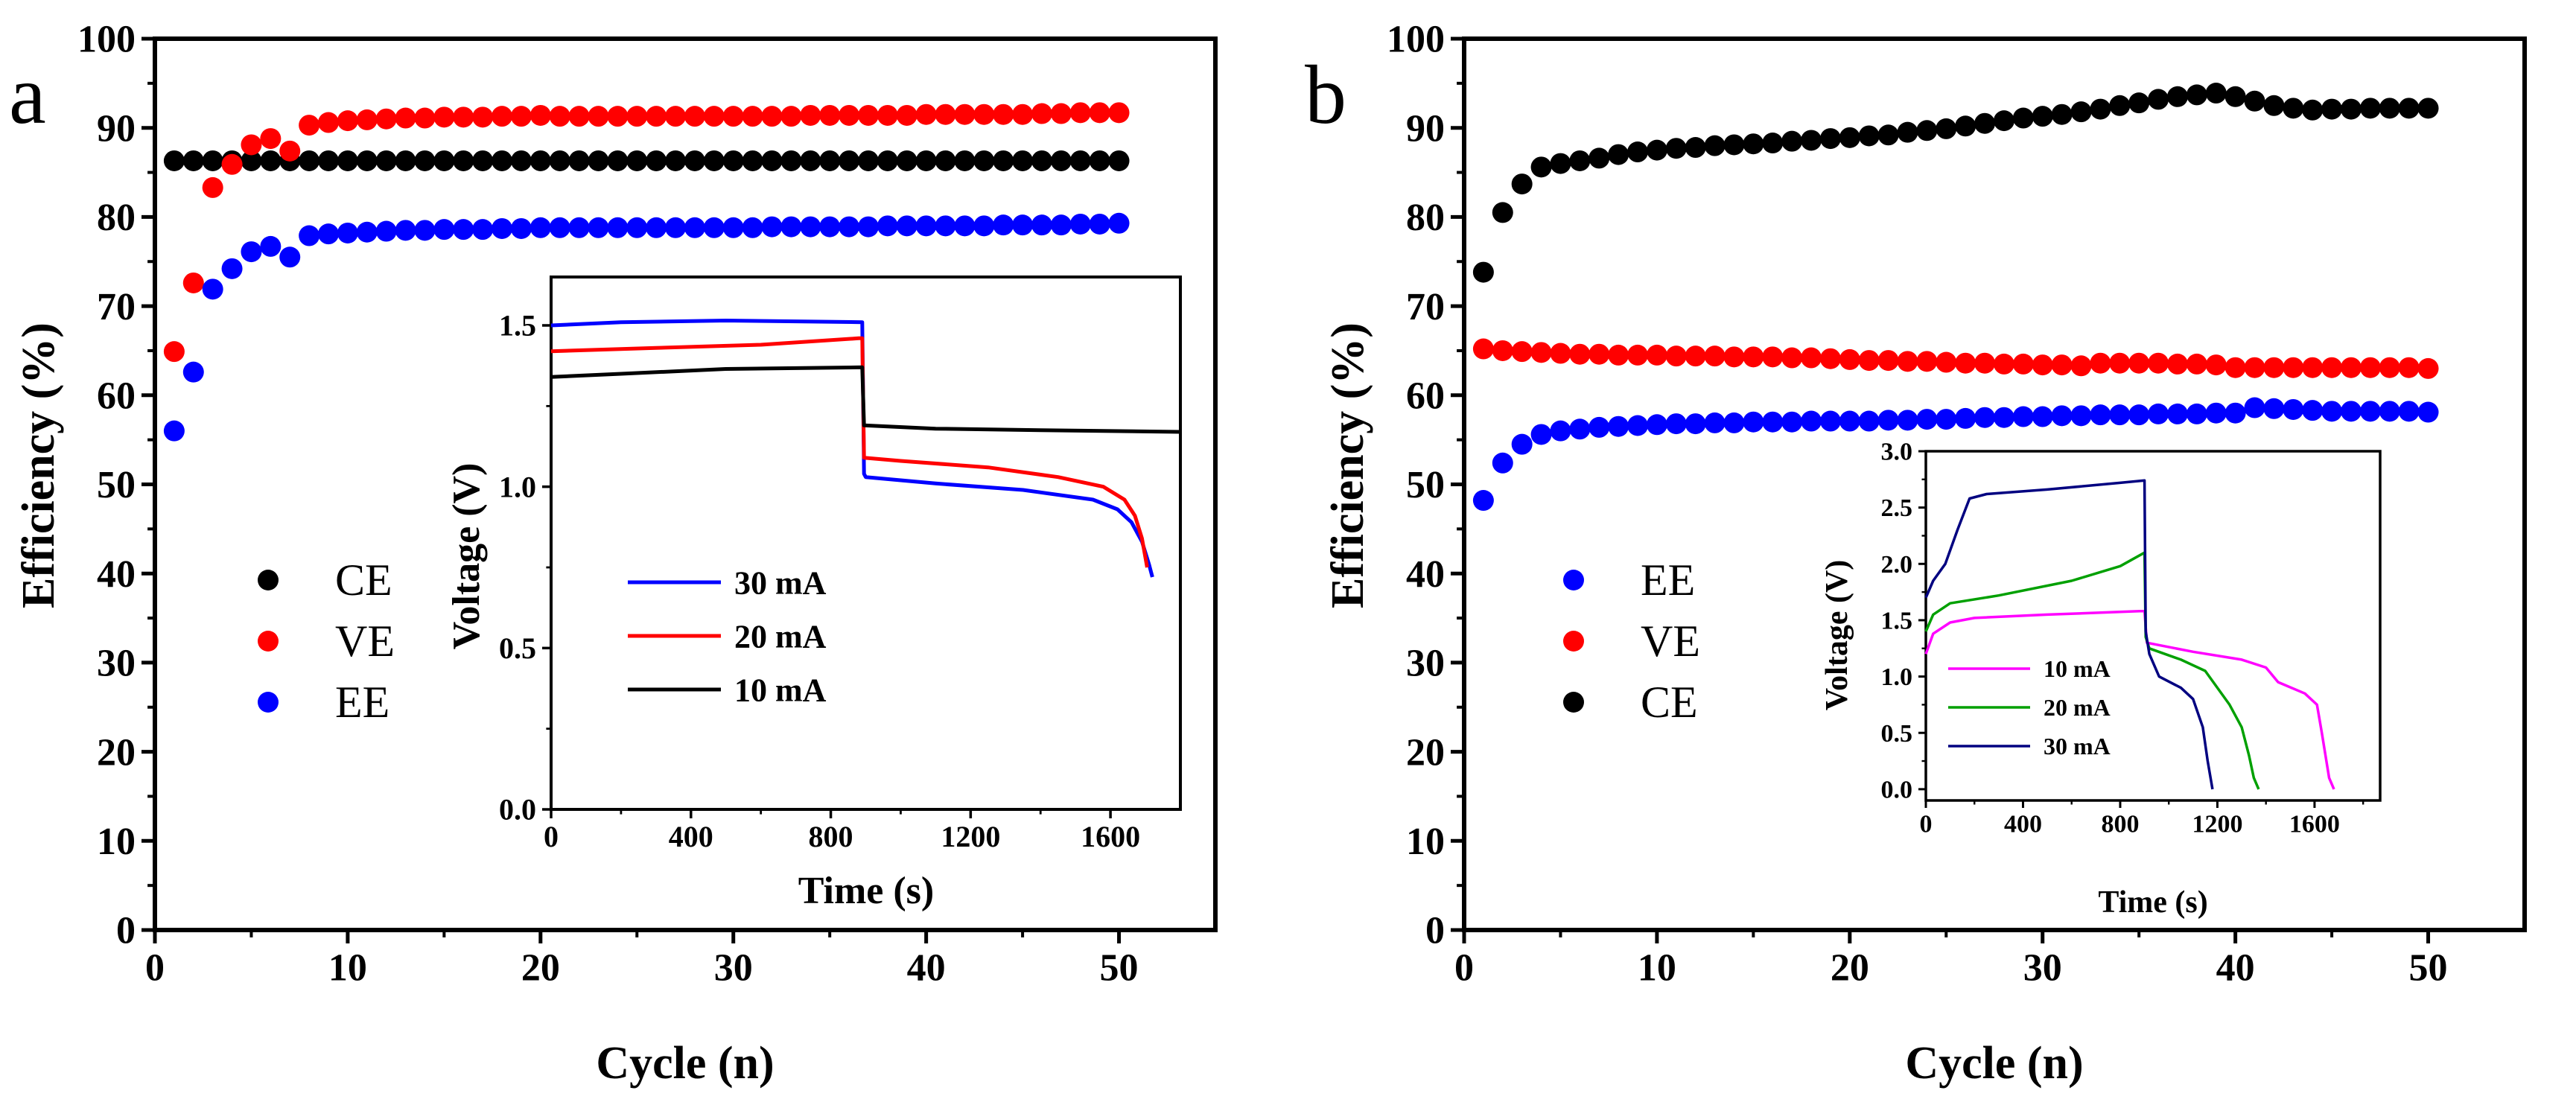 This screenshot has height=1105, width=2576. What do you see at coordinates (363, 580) in the screenshot?
I see `legend-label-ce: CE` at bounding box center [363, 580].